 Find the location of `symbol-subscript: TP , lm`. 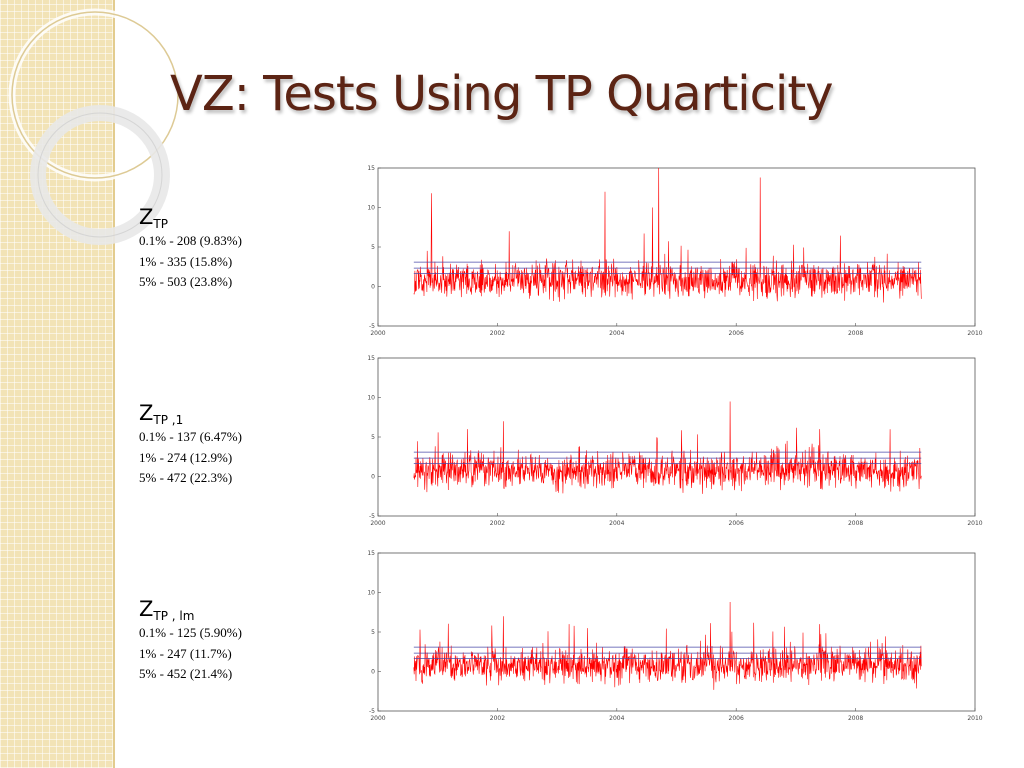

symbol-subscript: TP , lm is located at coordinates (174, 616).